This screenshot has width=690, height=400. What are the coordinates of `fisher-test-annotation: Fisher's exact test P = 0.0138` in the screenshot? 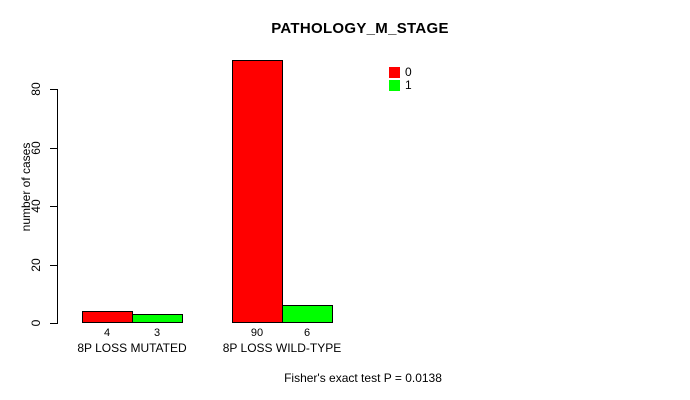 It's located at (363, 378).